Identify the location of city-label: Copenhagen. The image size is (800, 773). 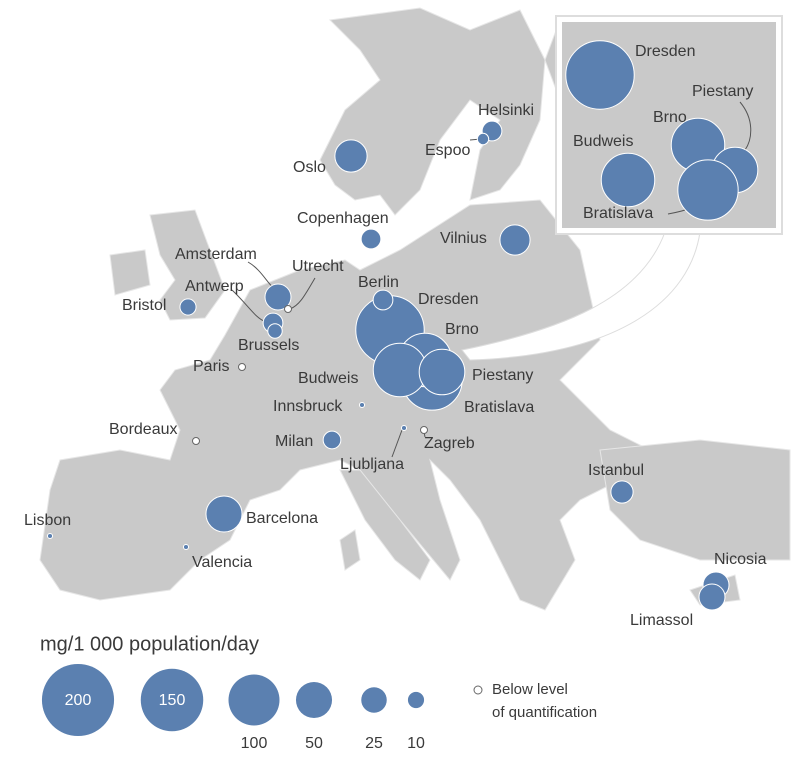
(343, 218).